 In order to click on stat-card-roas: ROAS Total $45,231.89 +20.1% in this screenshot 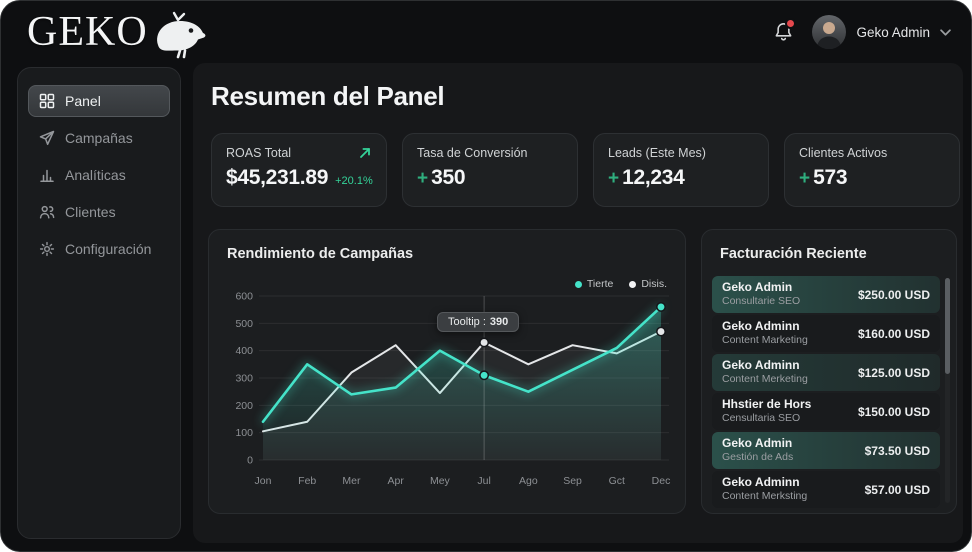, I will do `click(299, 170)`.